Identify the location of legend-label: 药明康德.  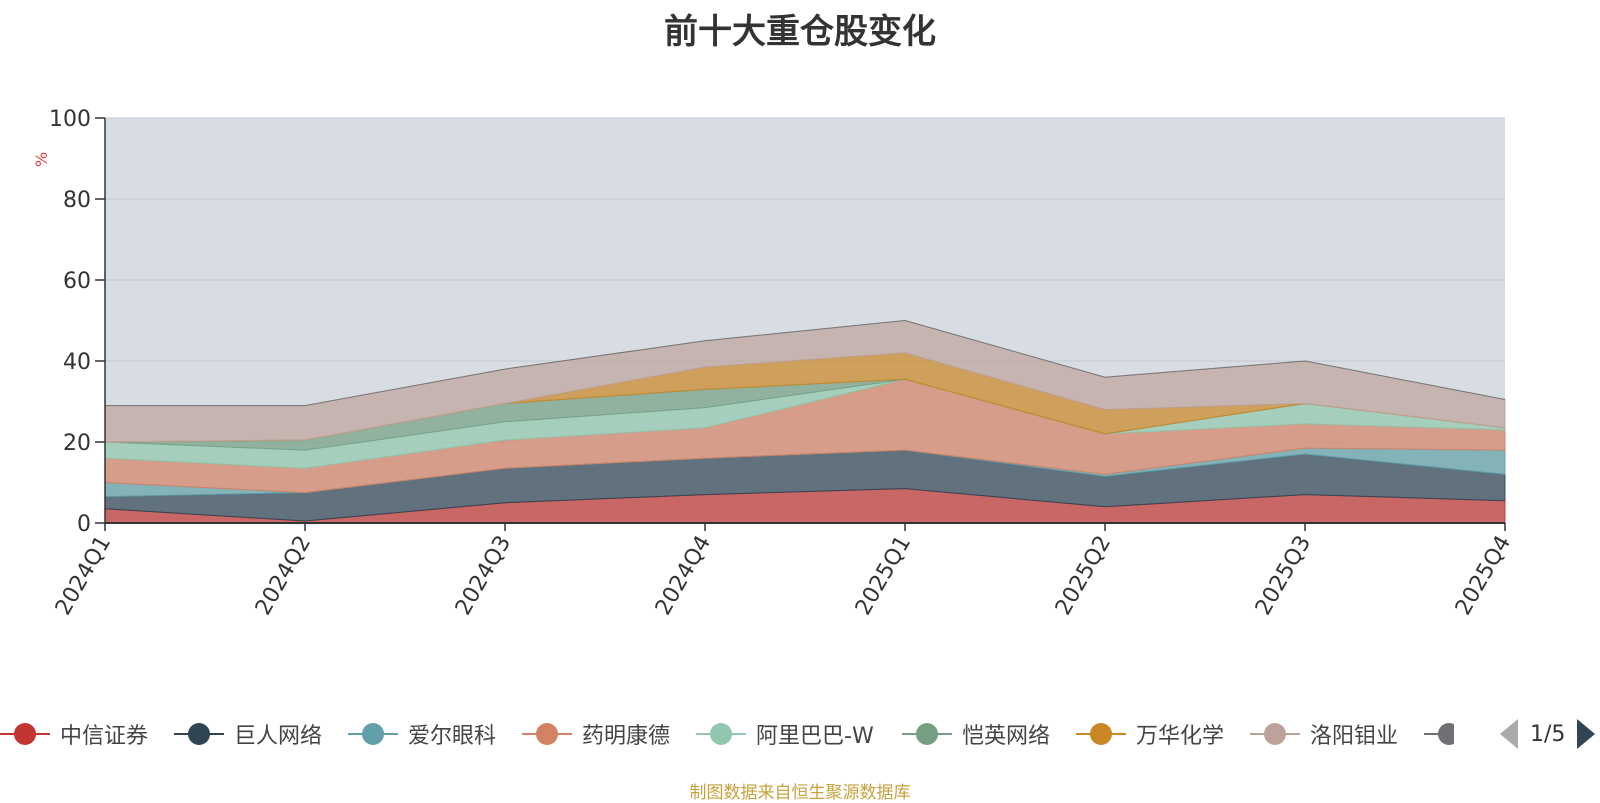
(626, 736).